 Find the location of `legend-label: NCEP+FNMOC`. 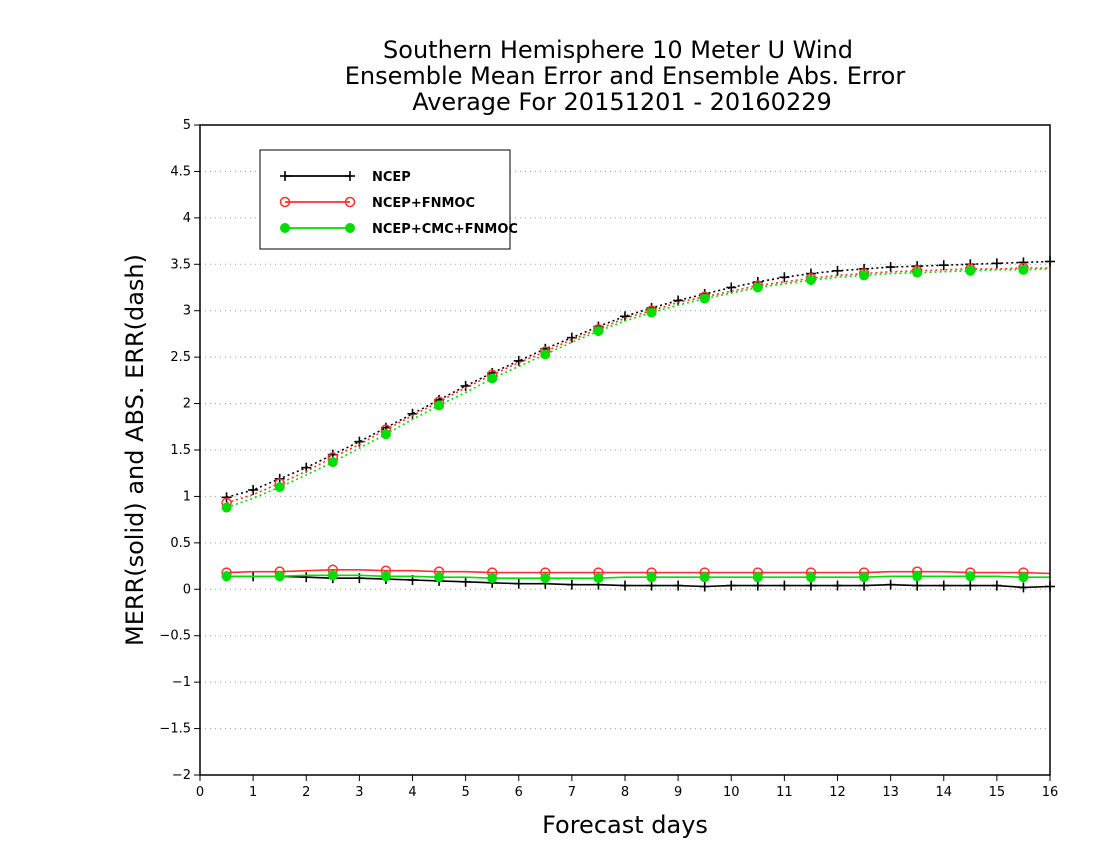

legend-label: NCEP+FNMOC is located at coordinates (423, 203).